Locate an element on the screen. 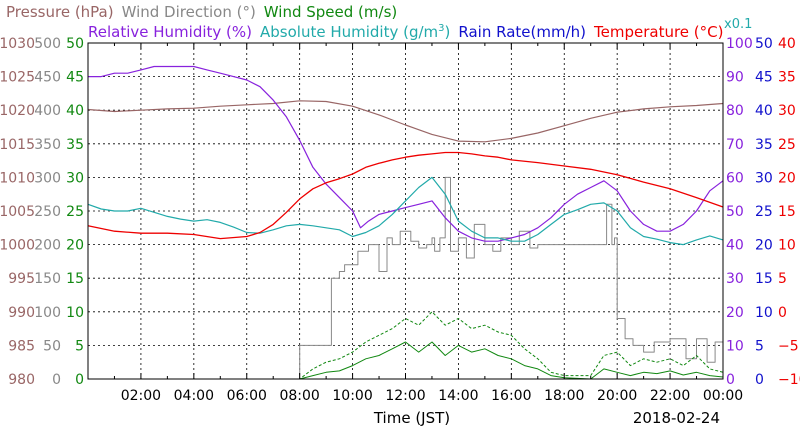 The height and width of the screenshot is (434, 800). legend-item: Wind Direction (°) is located at coordinates (189, 12).